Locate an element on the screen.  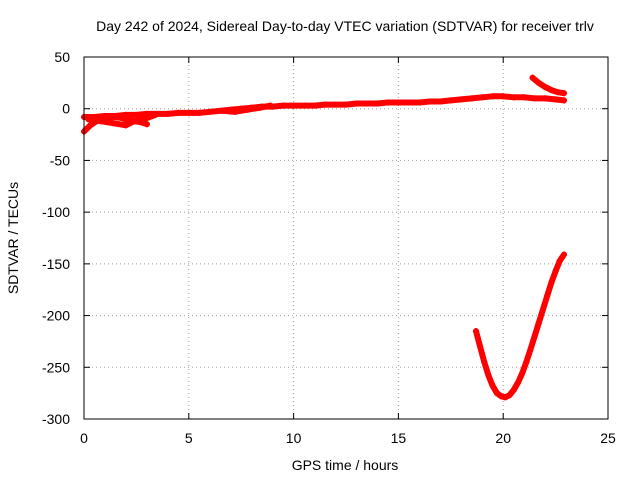
x-tick-label: 10 is located at coordinates (294, 438).